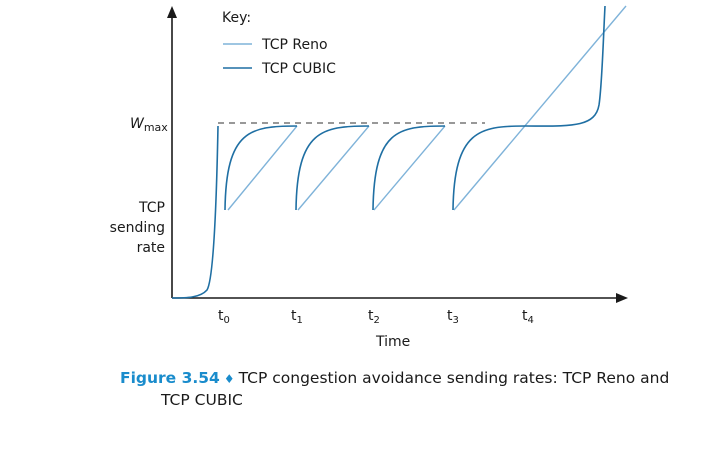 This screenshot has height=453, width=707. I want to click on y-axis-arrow, so click(172, 12).